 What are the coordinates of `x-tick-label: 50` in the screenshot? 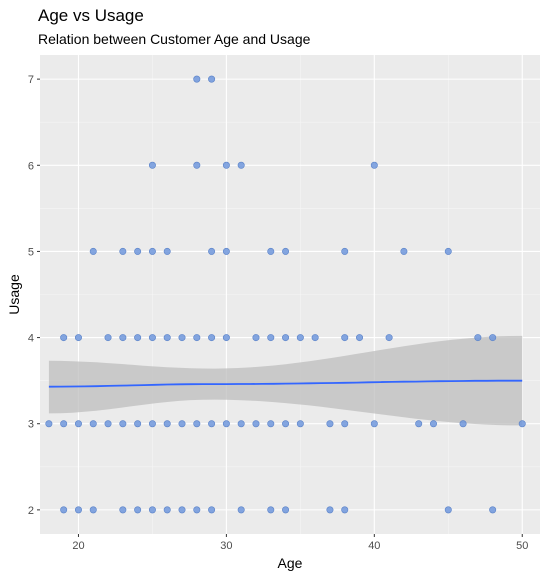 It's located at (522, 546).